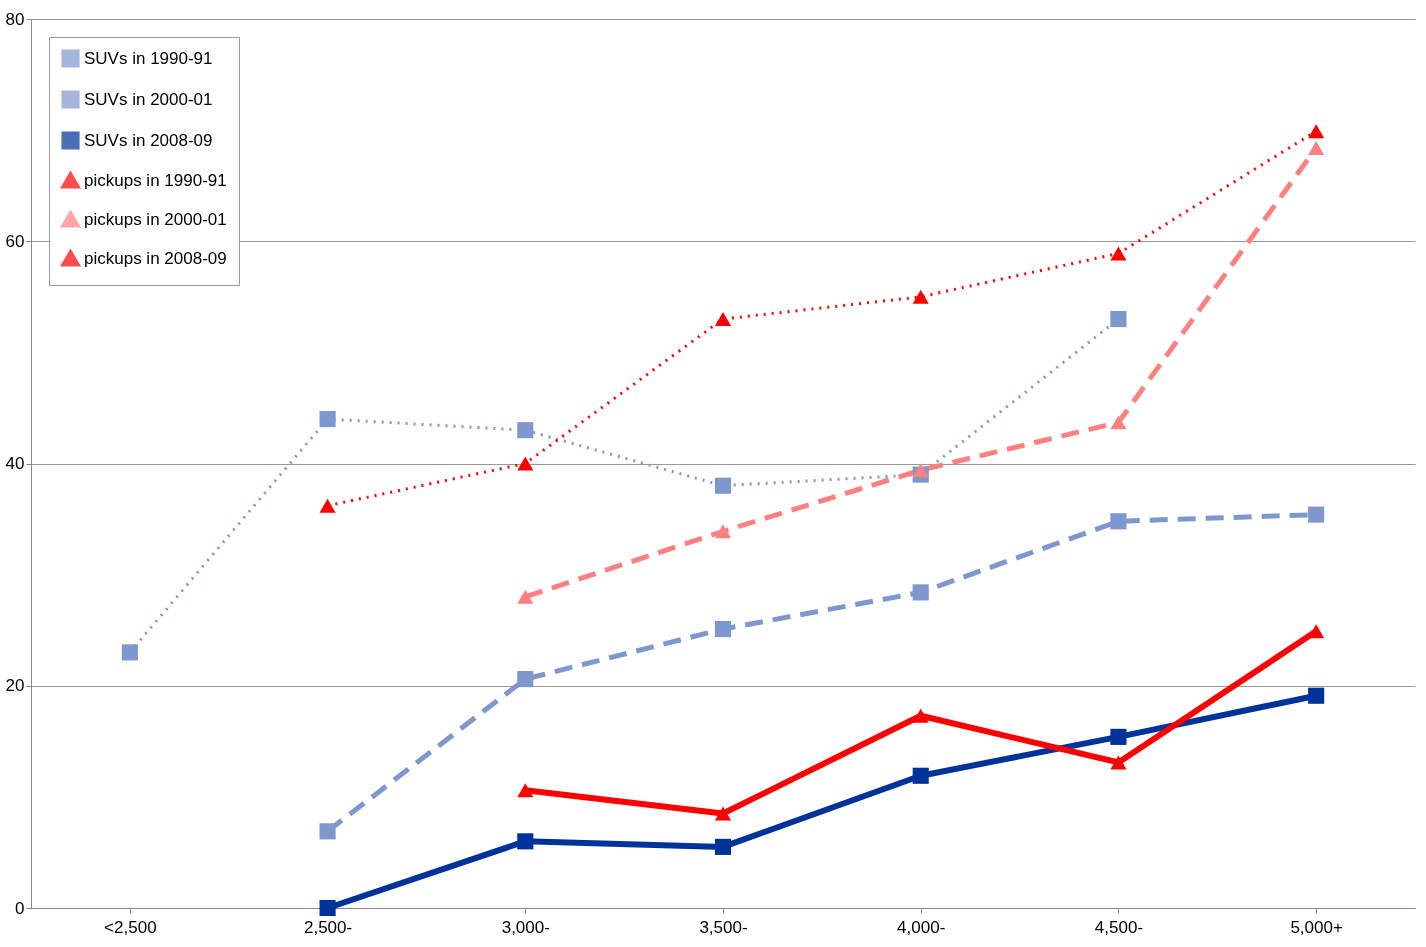  I want to click on x-tick-label: 3,500-, so click(723, 927).